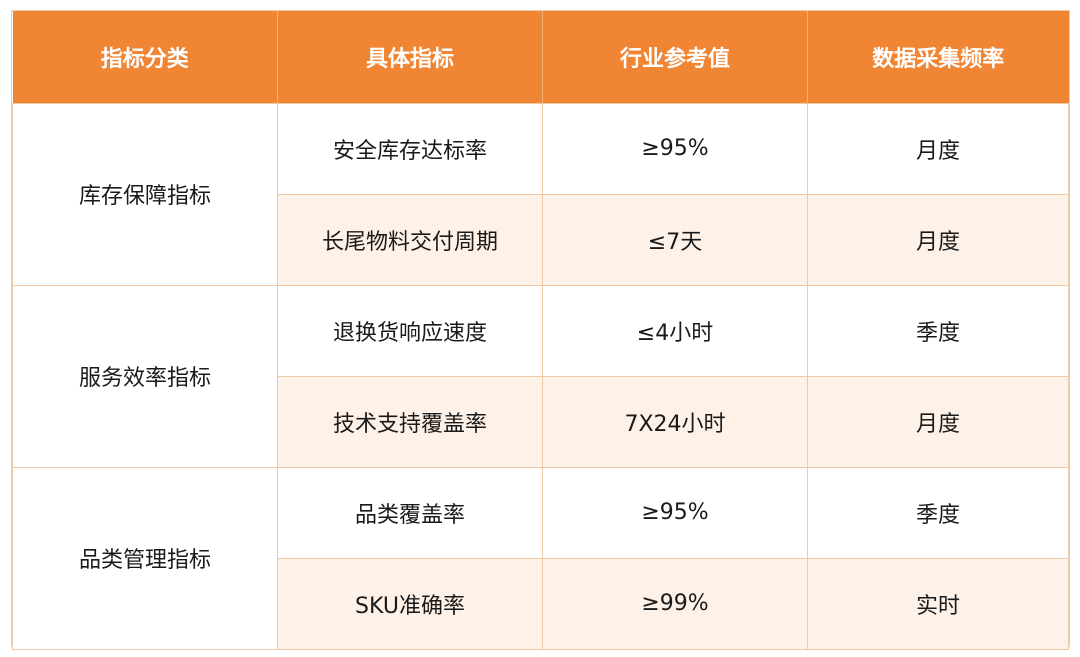 The image size is (1080, 657). What do you see at coordinates (938, 57) in the screenshot?
I see `header-frequency: 数据采集频率` at bounding box center [938, 57].